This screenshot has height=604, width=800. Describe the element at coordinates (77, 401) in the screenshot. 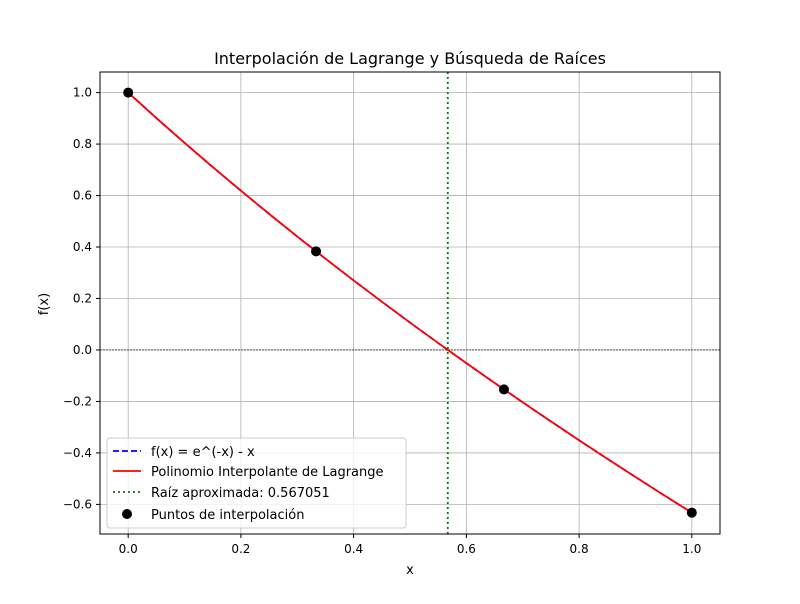

I see `y-tick-label: −0.2` at that location.